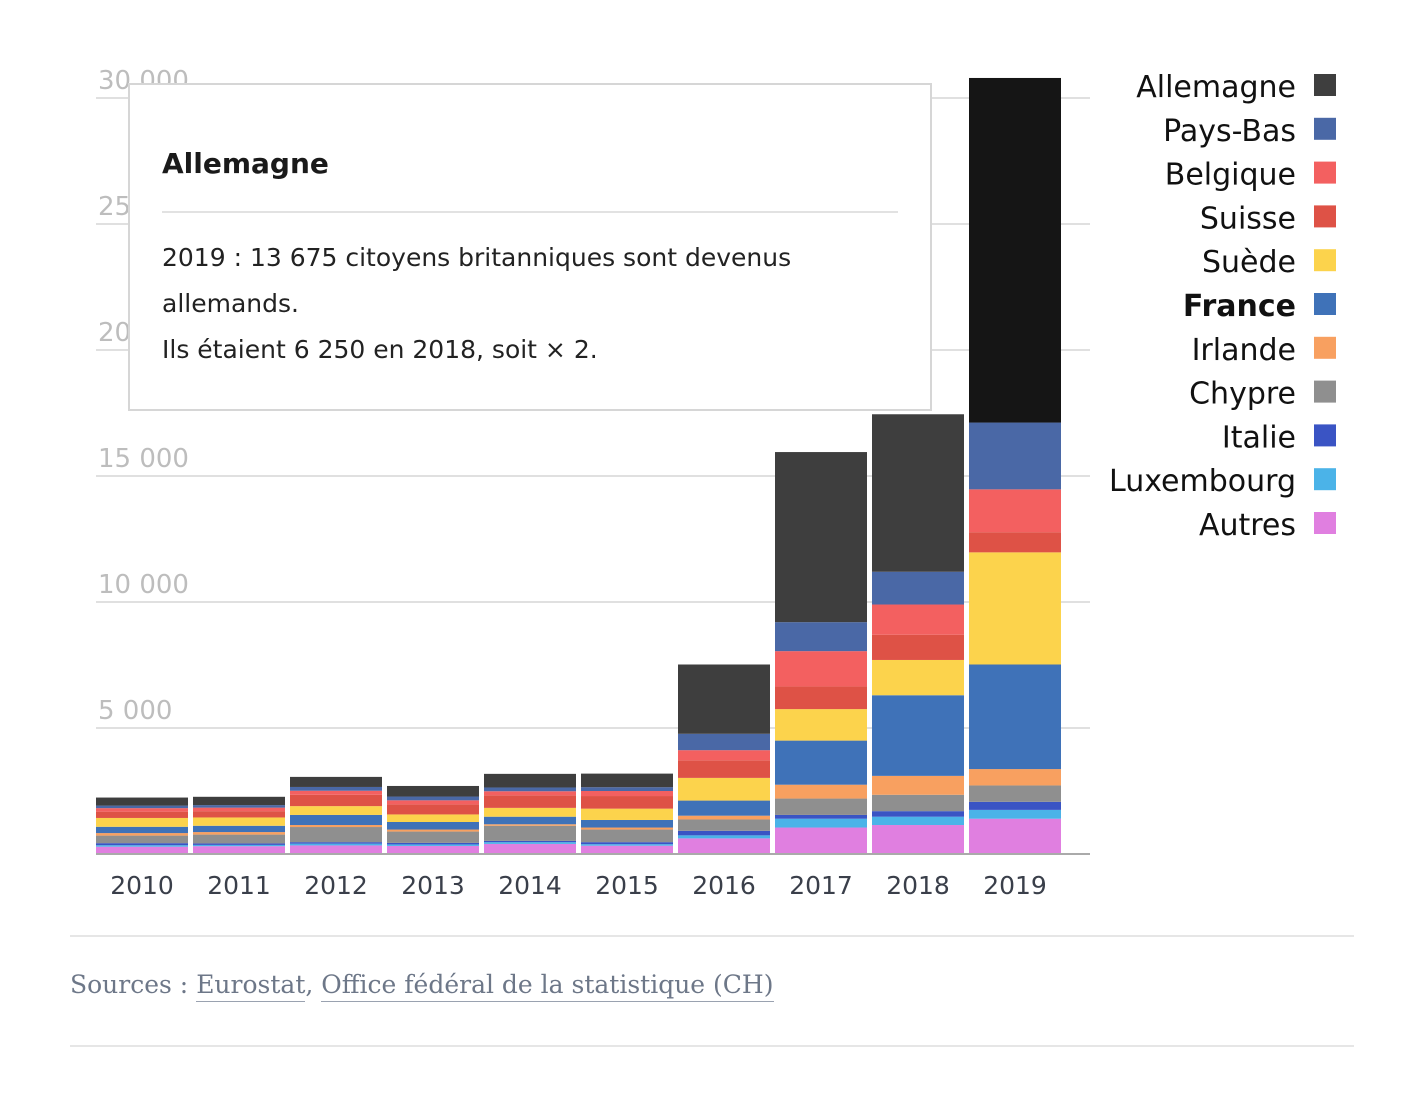 Image resolution: width=1420 pixels, height=1112 pixels. I want to click on bar-segment-chypre-2018, so click(918, 803).